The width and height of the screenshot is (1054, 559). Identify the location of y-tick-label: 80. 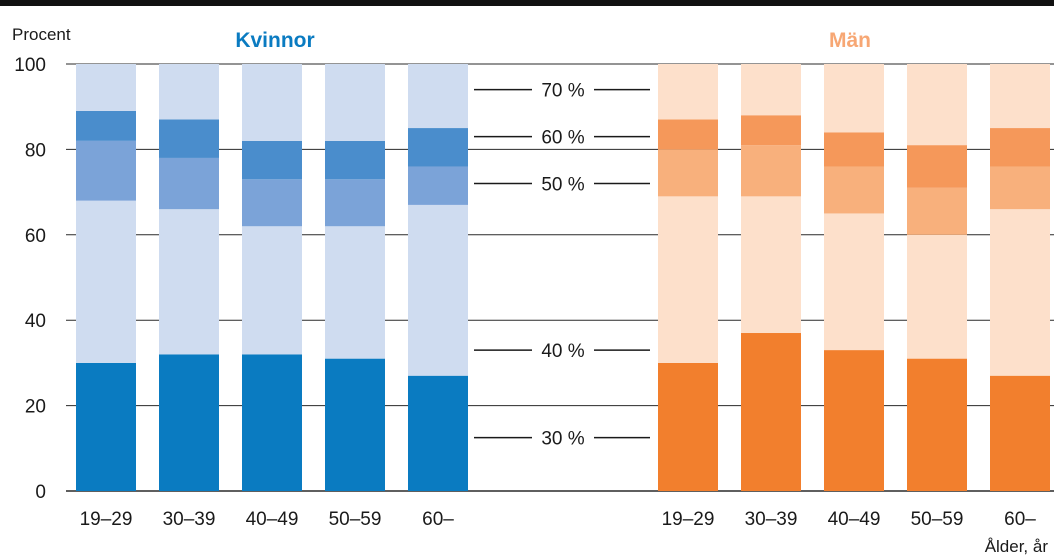
(35, 150).